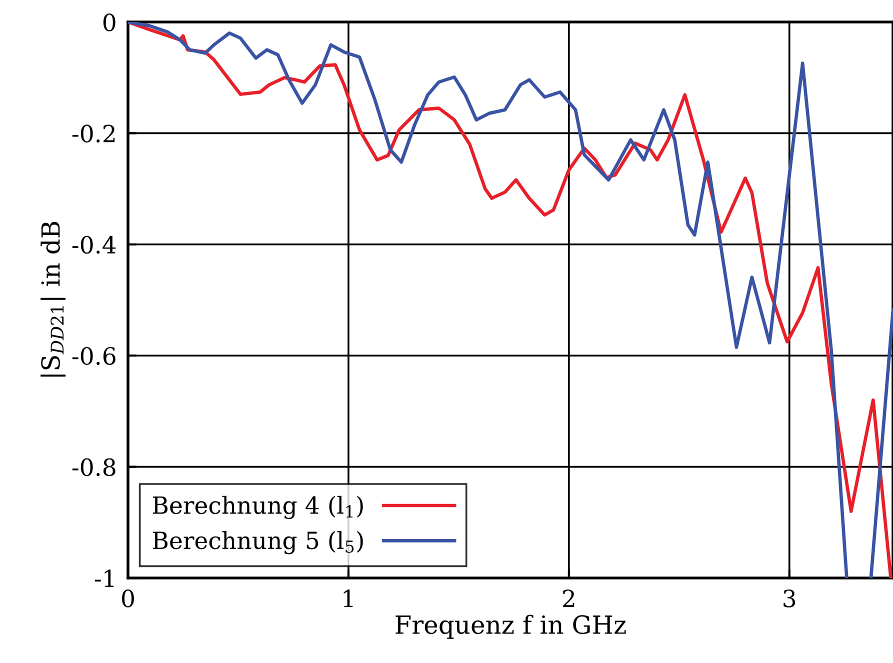 The height and width of the screenshot is (663, 893). What do you see at coordinates (128, 599) in the screenshot?
I see `x-tick-label: 0` at bounding box center [128, 599].